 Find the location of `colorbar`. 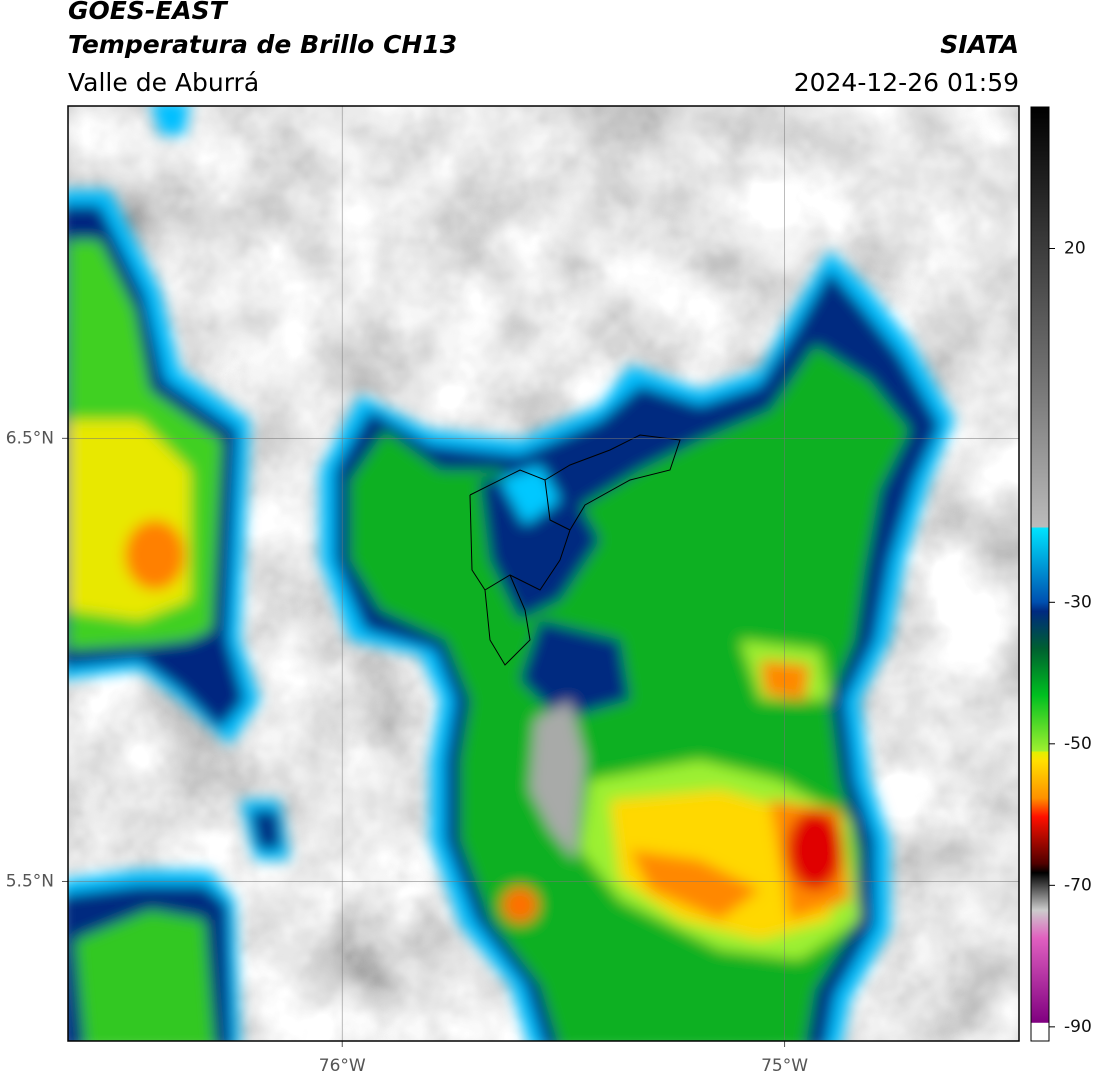

colorbar is located at coordinates (1040, 574).